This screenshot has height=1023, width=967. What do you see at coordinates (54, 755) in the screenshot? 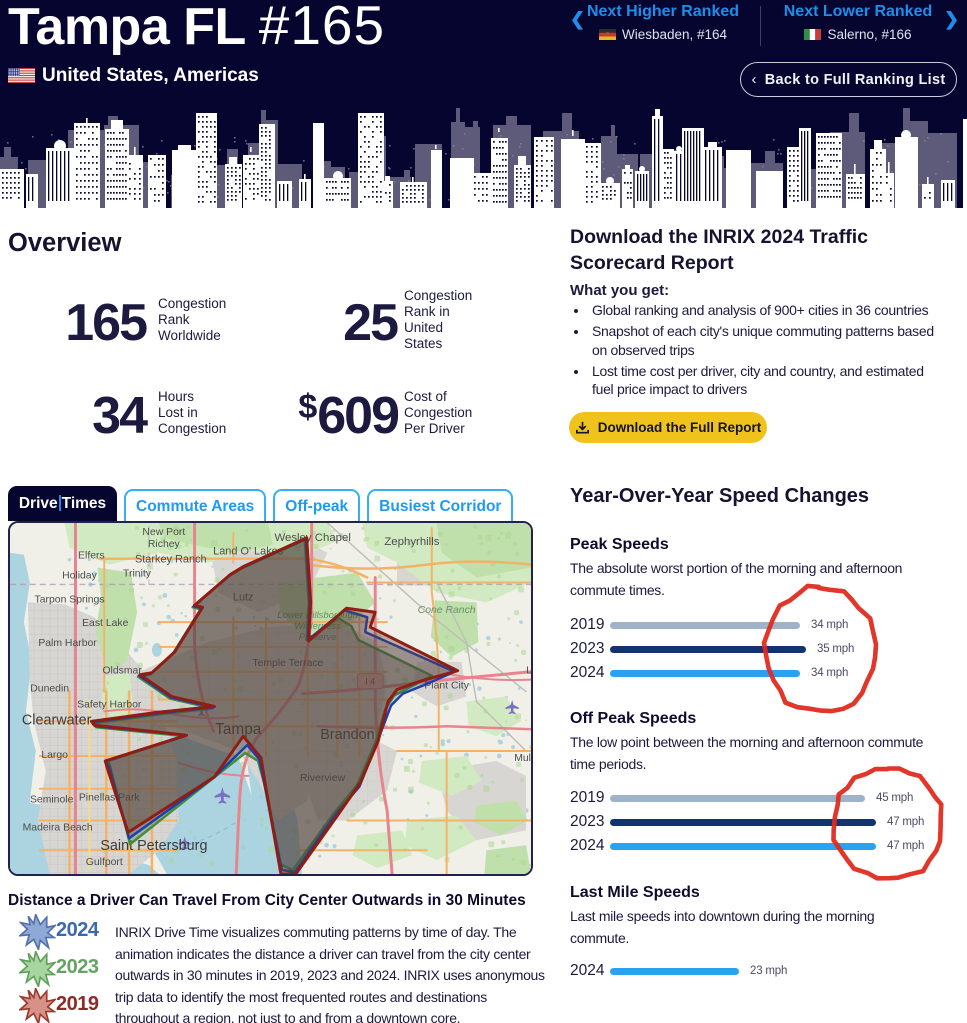
I see `svg-text: Largo` at bounding box center [54, 755].